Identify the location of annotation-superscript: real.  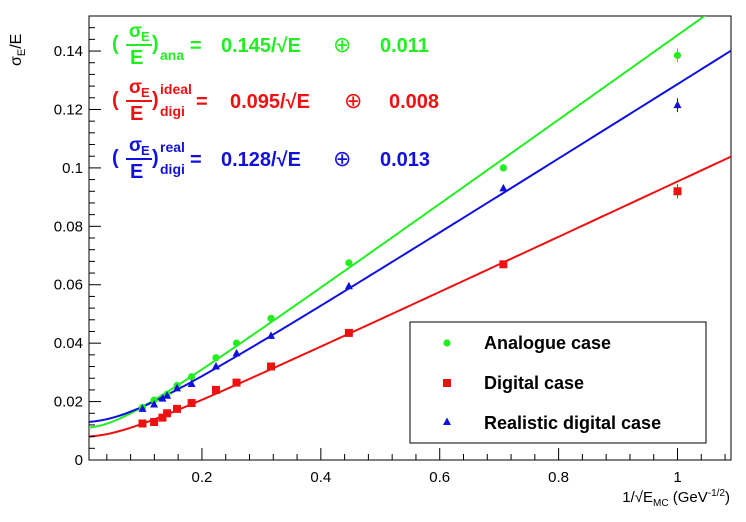
(172, 147).